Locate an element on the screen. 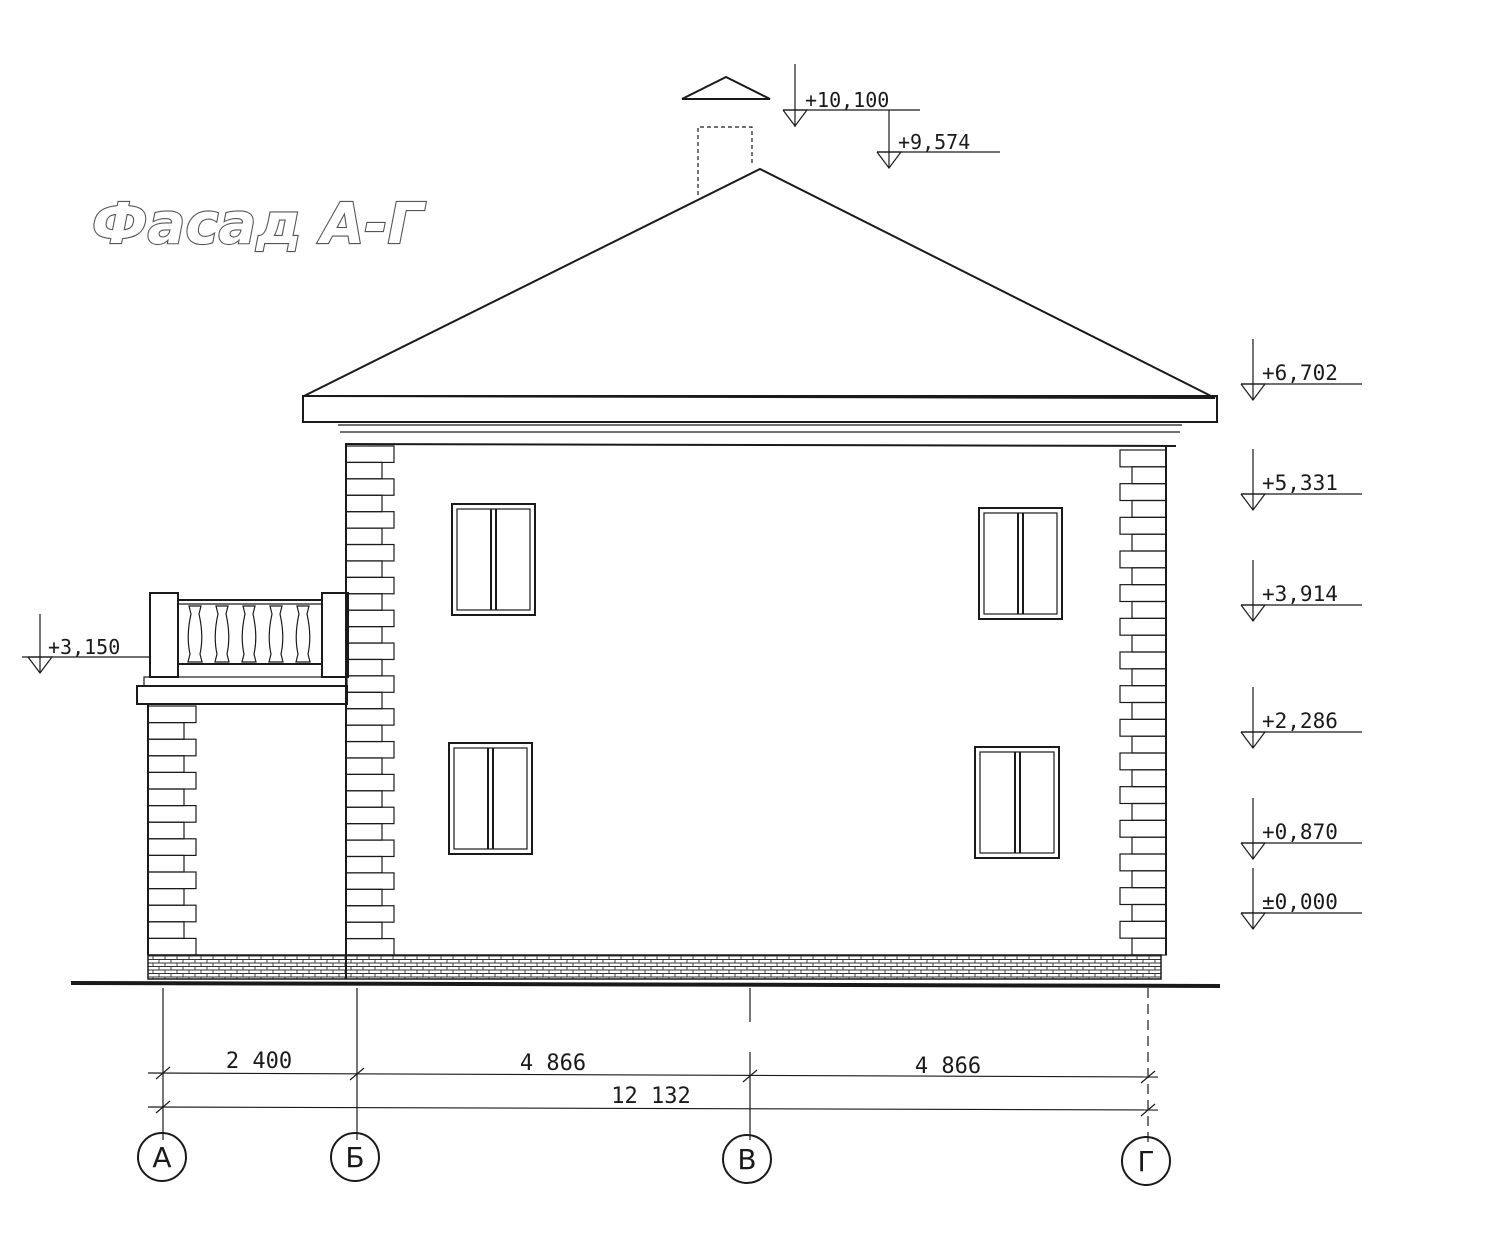  level-mark-zero: ±0,000 is located at coordinates (1301, 899).